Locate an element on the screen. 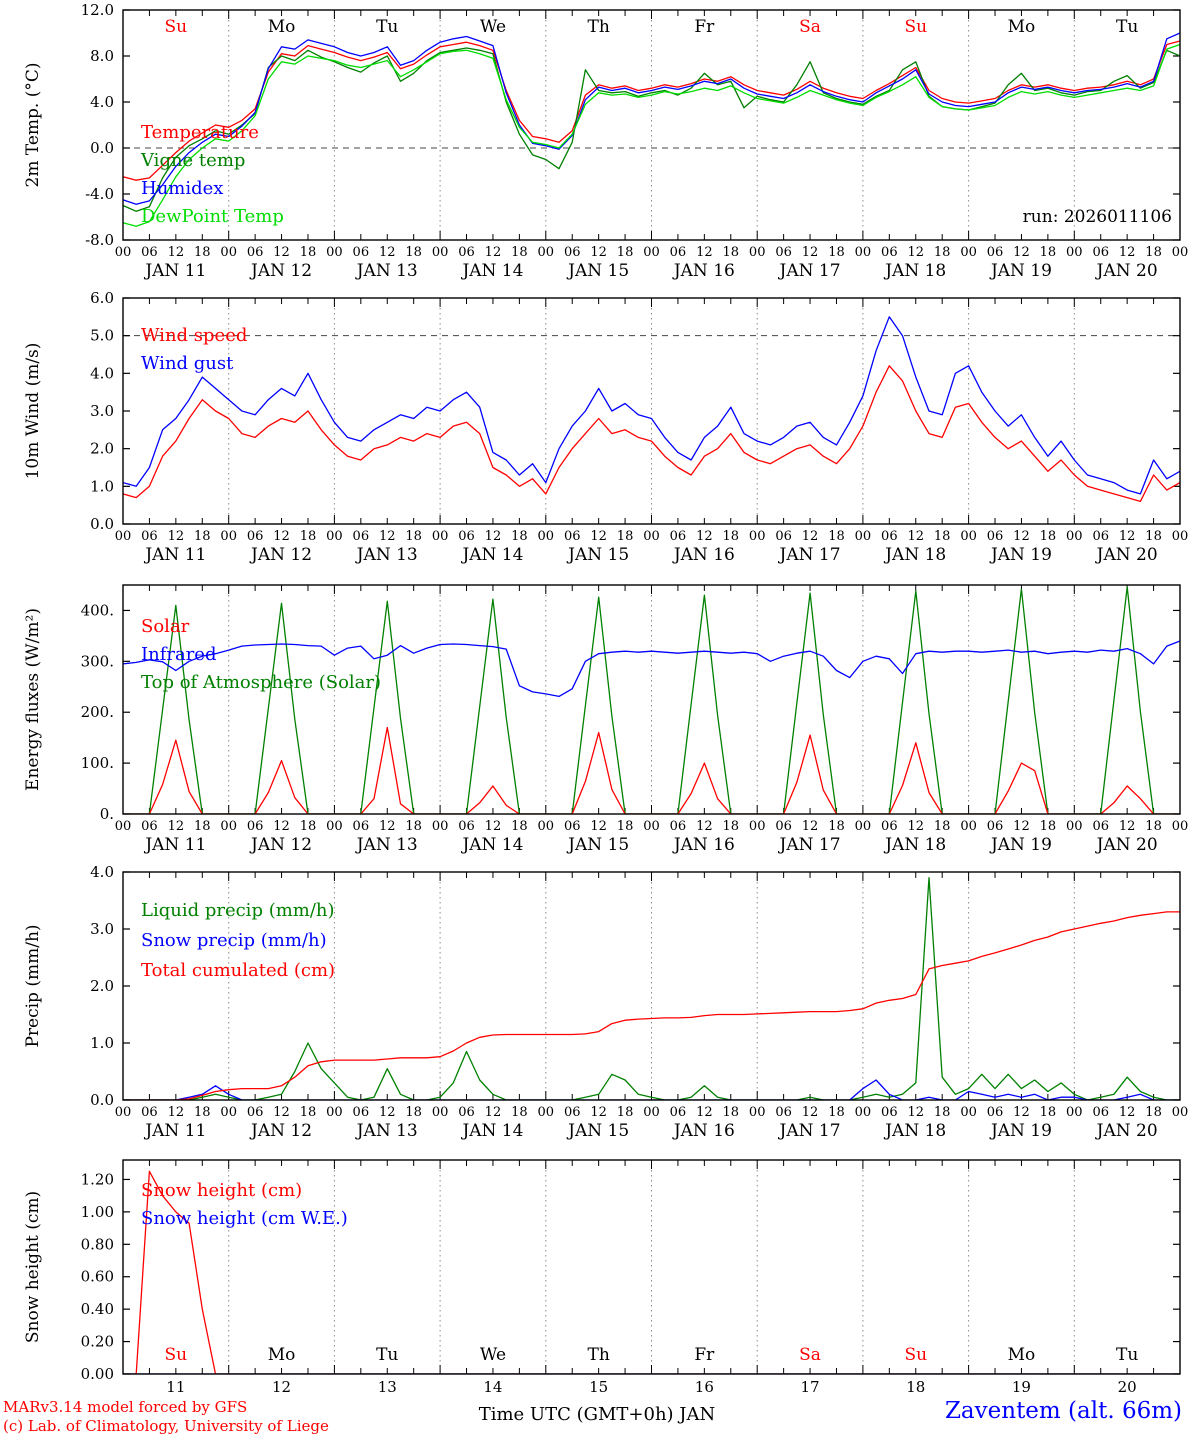 The width and height of the screenshot is (1194, 1440). run-label: run: 2026011106 is located at coordinates (1097, 217).